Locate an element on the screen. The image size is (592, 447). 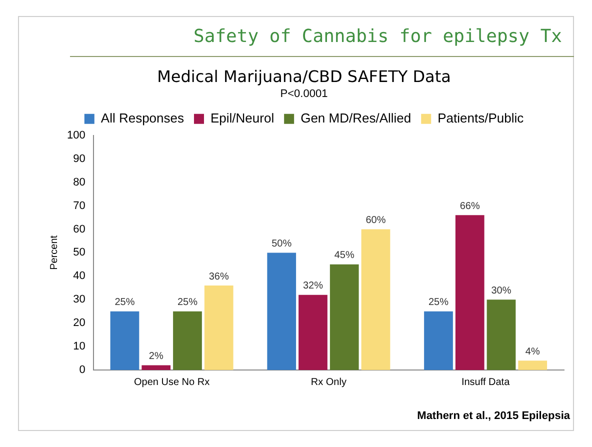
text: Mathern et al., 2015 Epilepsia is located at coordinates (493, 416).